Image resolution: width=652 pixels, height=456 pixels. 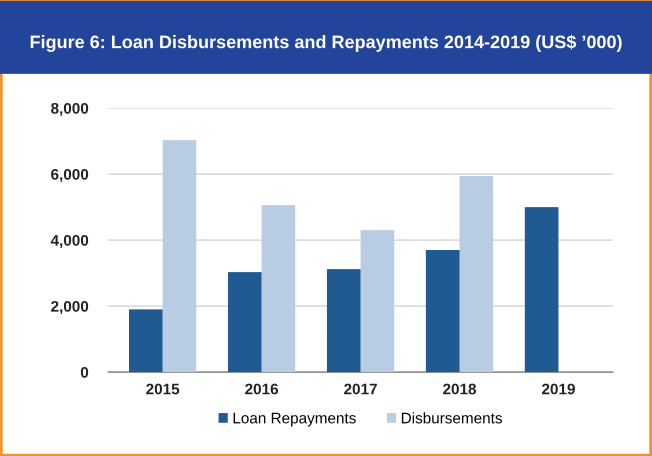 What do you see at coordinates (326, 43) in the screenshot?
I see `chart-title: Figure 6: Loan Disbursements and Repayments 2014-2019 (US$ ’000)` at bounding box center [326, 43].